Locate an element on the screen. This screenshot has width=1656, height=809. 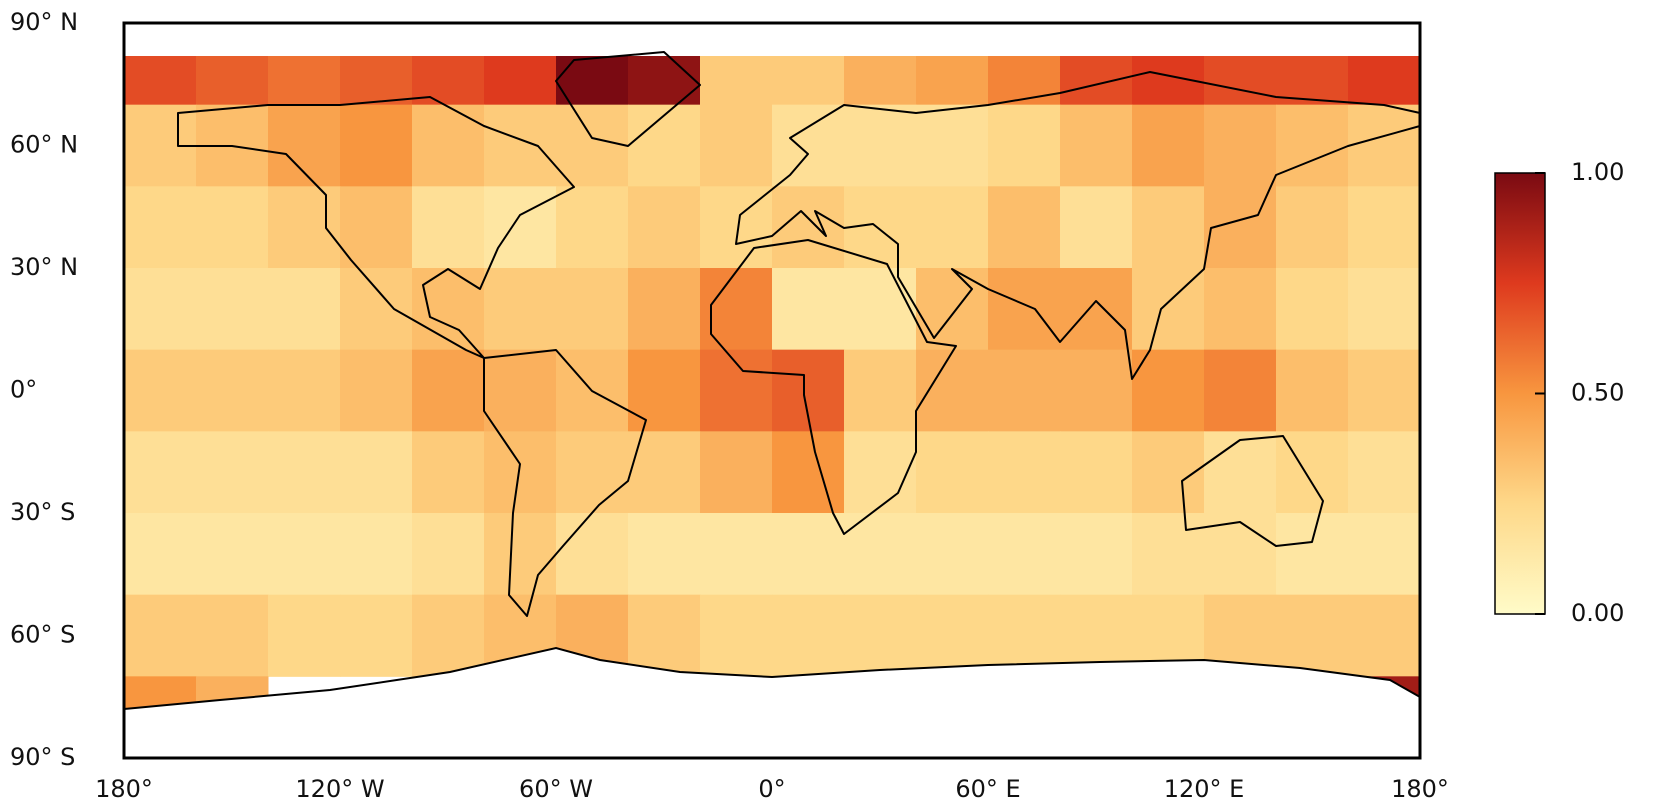
south-america is located at coordinates (565, 483).